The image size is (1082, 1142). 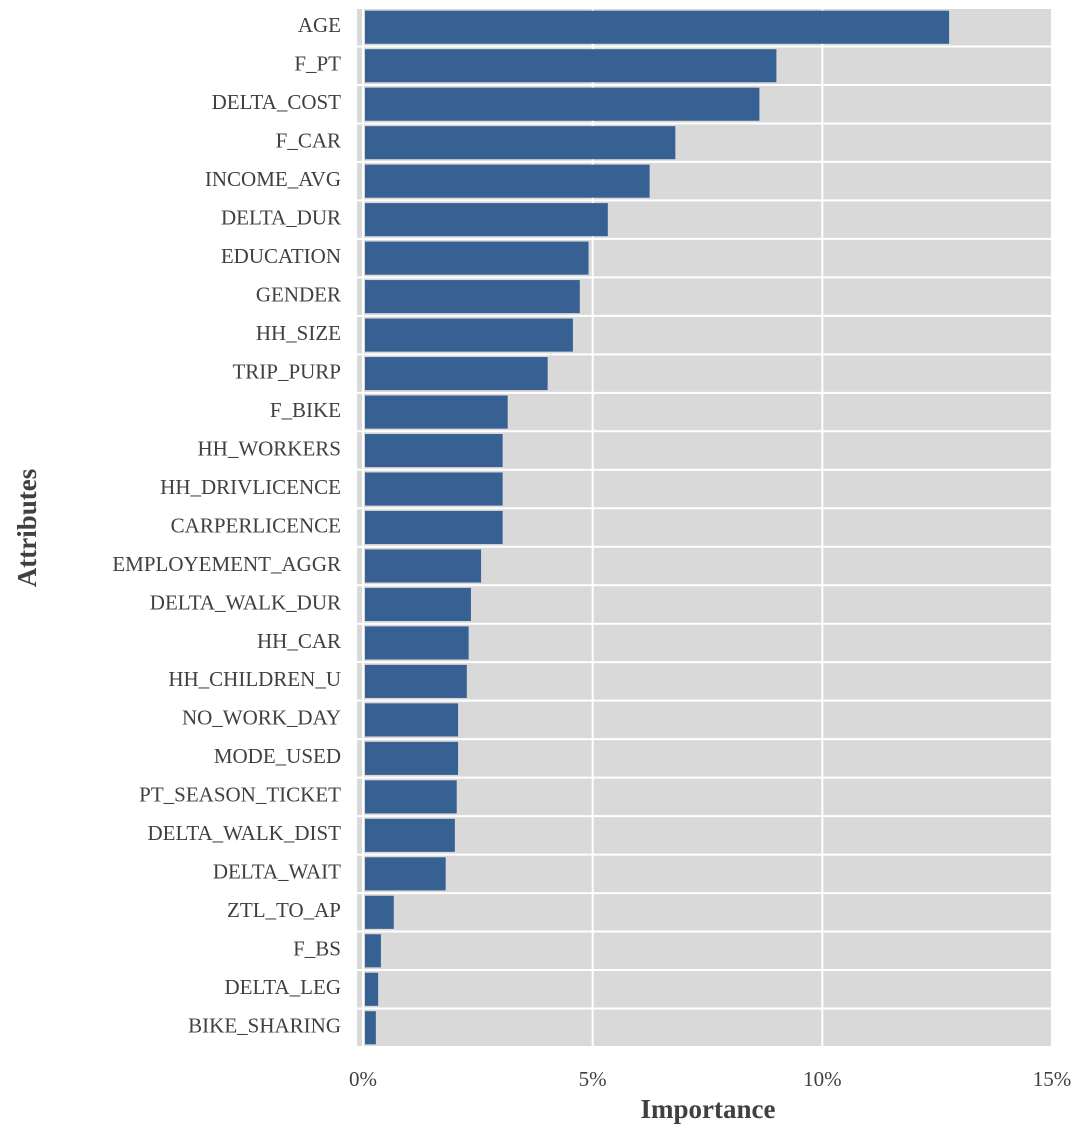 I want to click on y-tick-label: EDUCATION, so click(x=281, y=256).